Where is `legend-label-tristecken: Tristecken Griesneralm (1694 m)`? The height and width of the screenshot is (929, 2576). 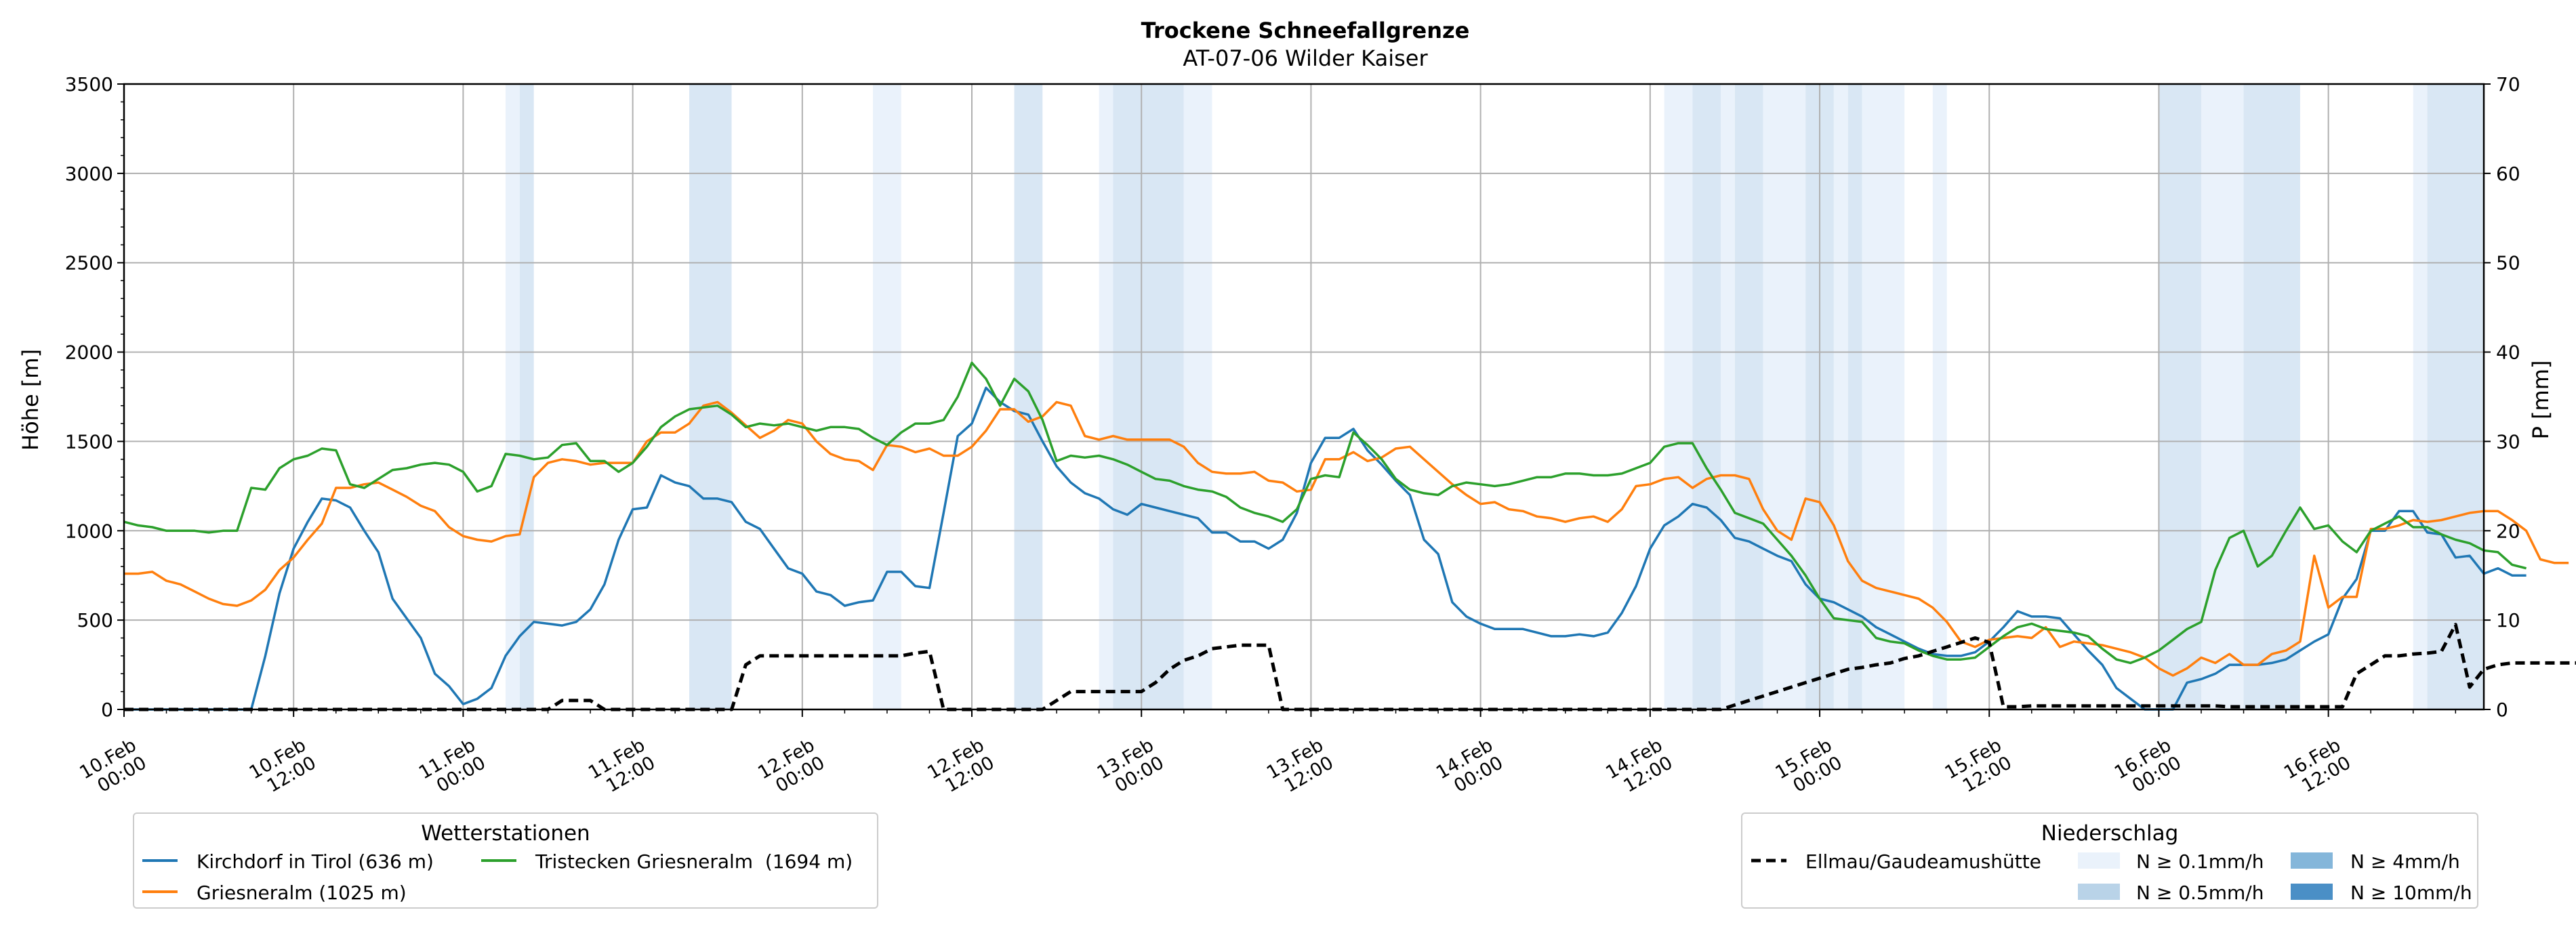
legend-label-tristecken: Tristecken Griesneralm (1694 m) is located at coordinates (694, 862).